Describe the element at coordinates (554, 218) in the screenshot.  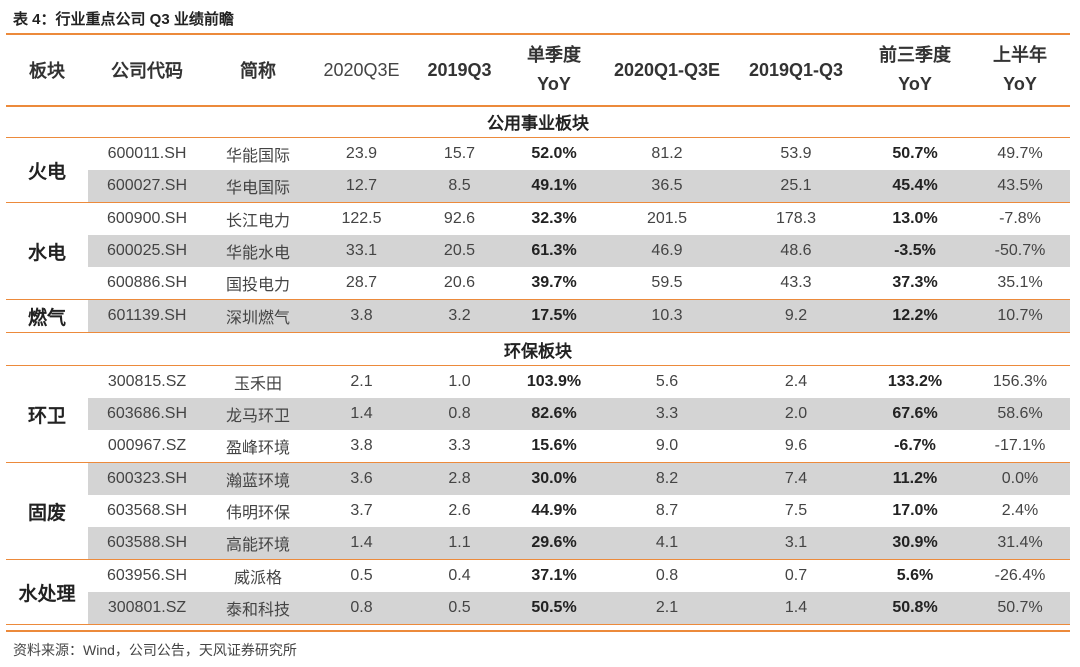
I see `quarter-yoy-cell: 32.3%` at that location.